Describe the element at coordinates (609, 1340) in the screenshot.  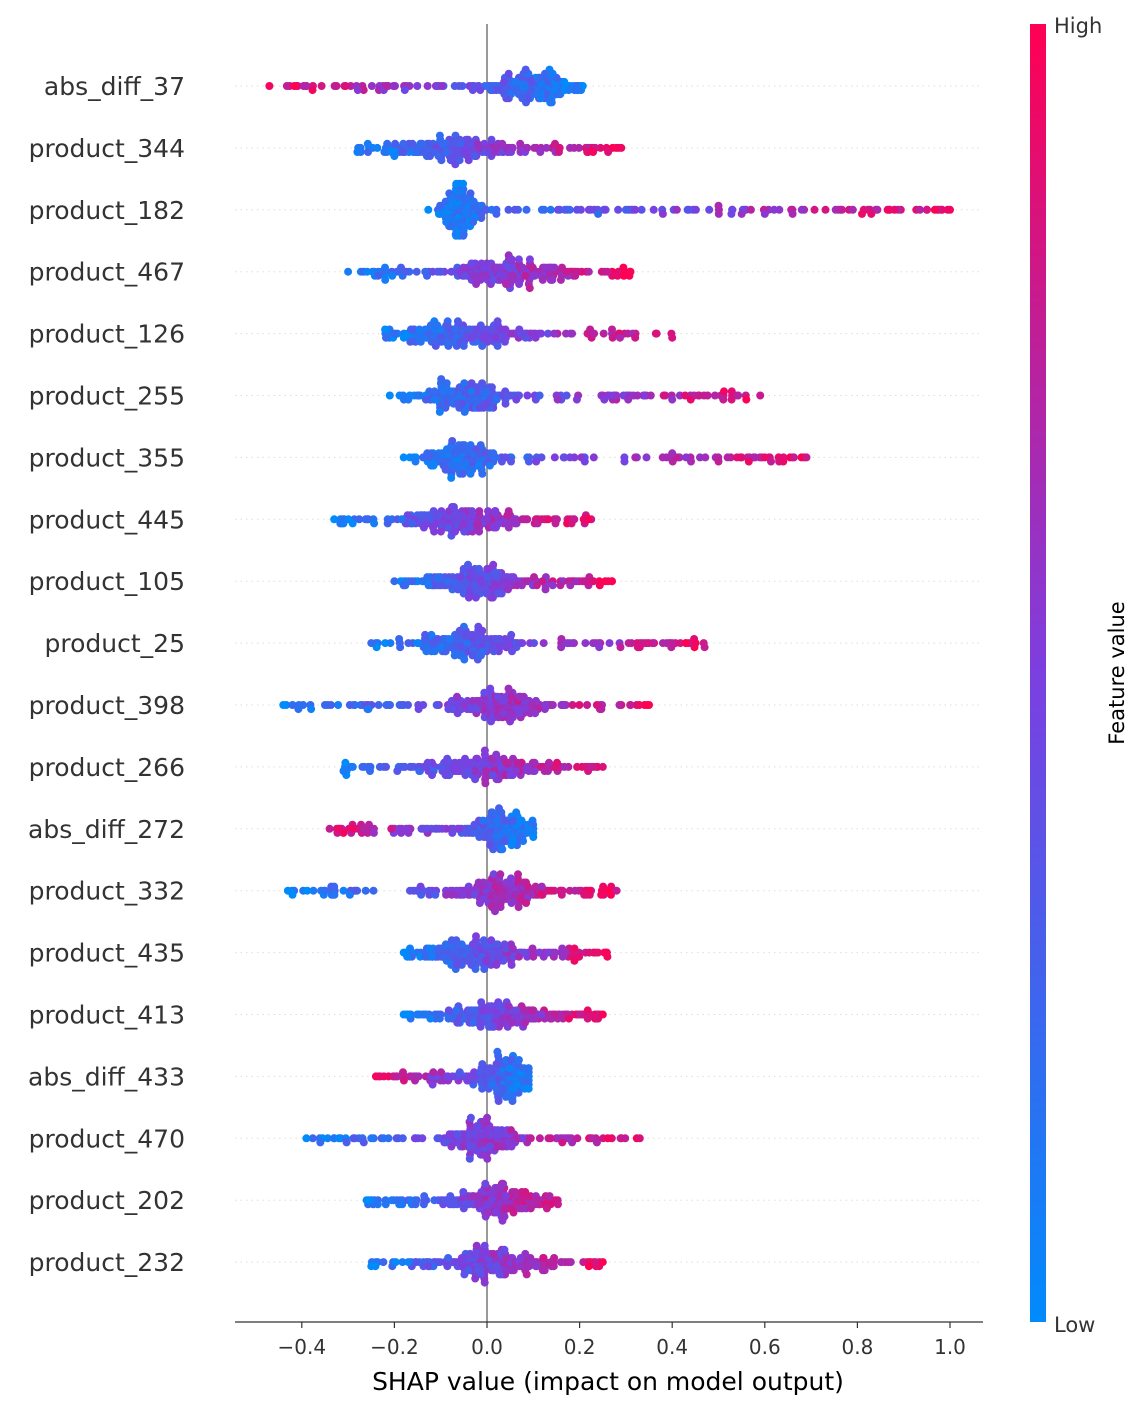
I see `x-axis: −0.4 −0.2 0.0 0.2 0.4 0.6 0.8 1.0` at that location.